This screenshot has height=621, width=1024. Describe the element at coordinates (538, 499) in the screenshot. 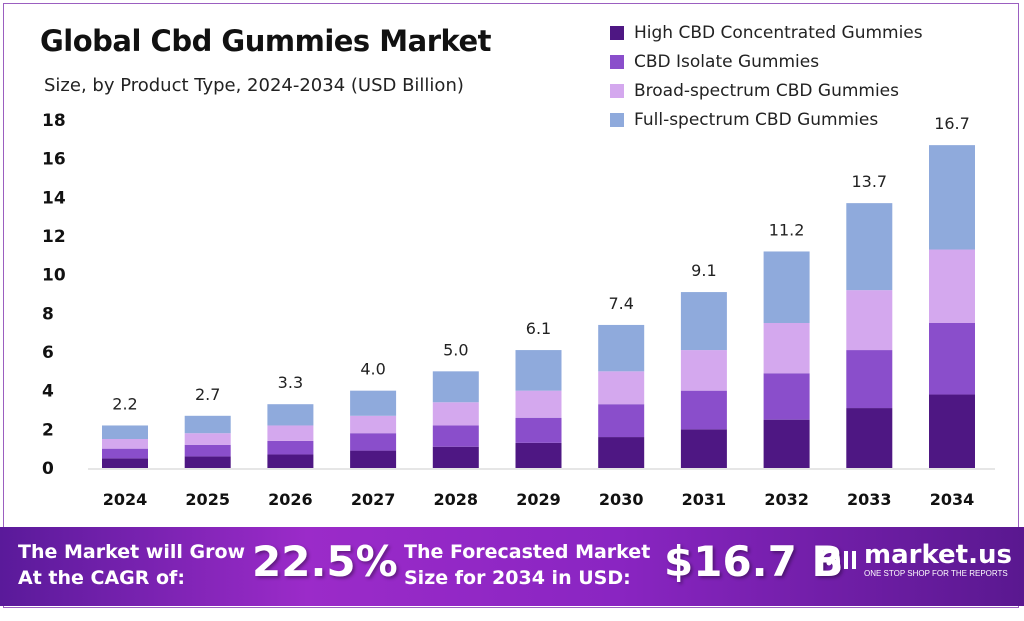

I see `x-tick-label: 2029` at that location.